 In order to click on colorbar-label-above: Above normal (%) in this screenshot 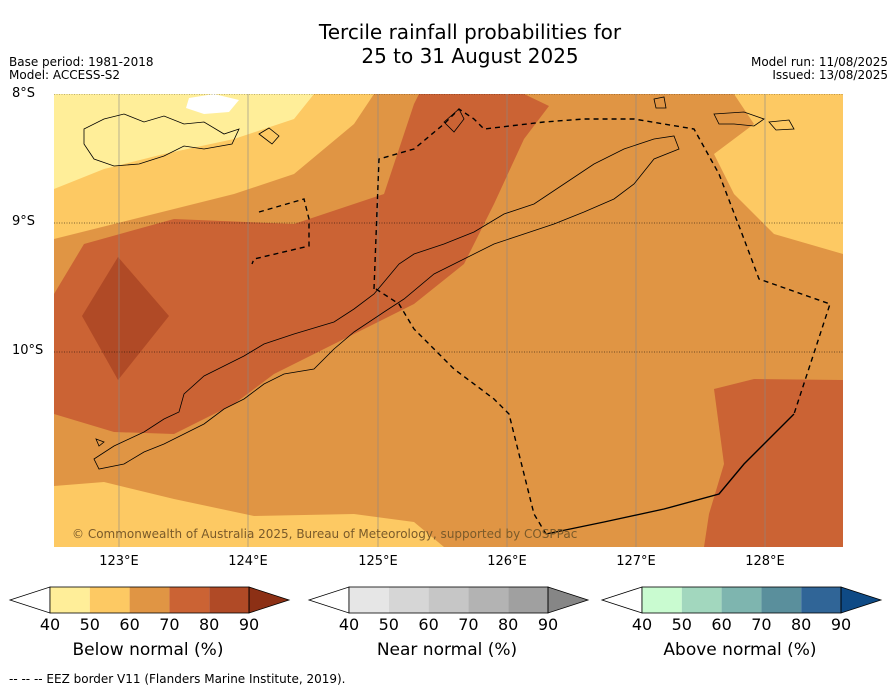, I will do `click(740, 650)`.